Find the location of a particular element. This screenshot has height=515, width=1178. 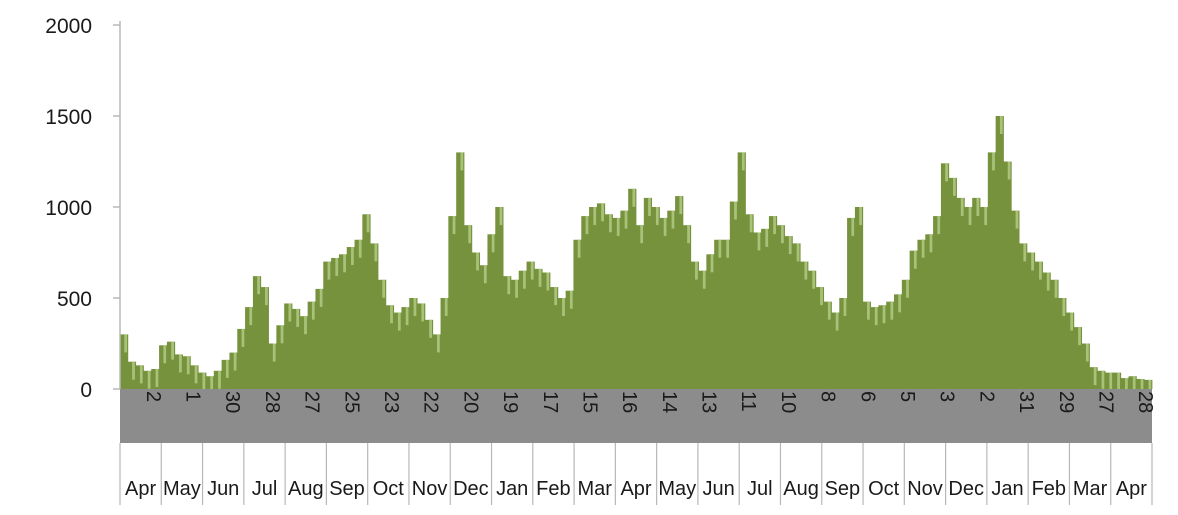

x-month-tick-label: Jun is located at coordinates (223, 489).